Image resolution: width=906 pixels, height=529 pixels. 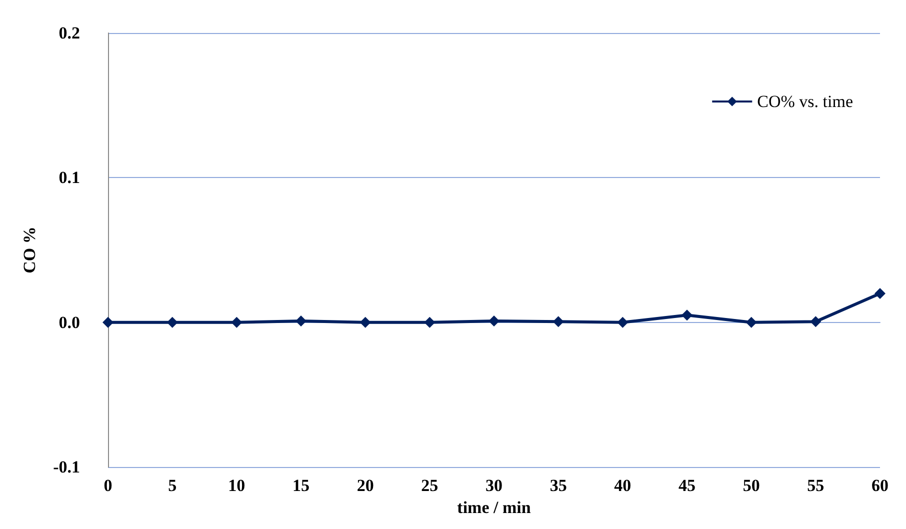 I want to click on x-tick-label: 15, so click(x=301, y=486).